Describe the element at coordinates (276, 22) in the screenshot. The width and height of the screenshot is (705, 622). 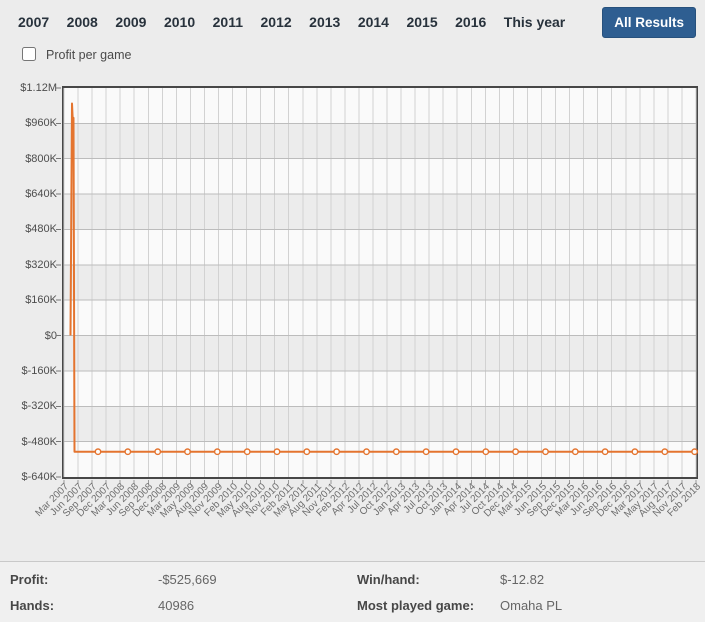
I see `year-tab-2012: 2012` at that location.